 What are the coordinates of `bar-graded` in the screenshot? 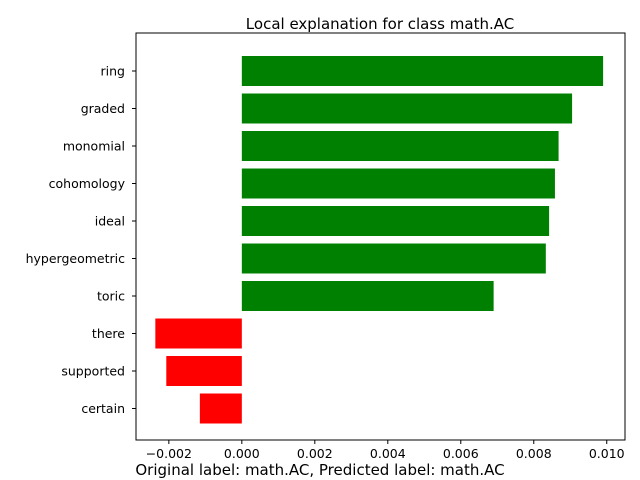 It's located at (407, 108).